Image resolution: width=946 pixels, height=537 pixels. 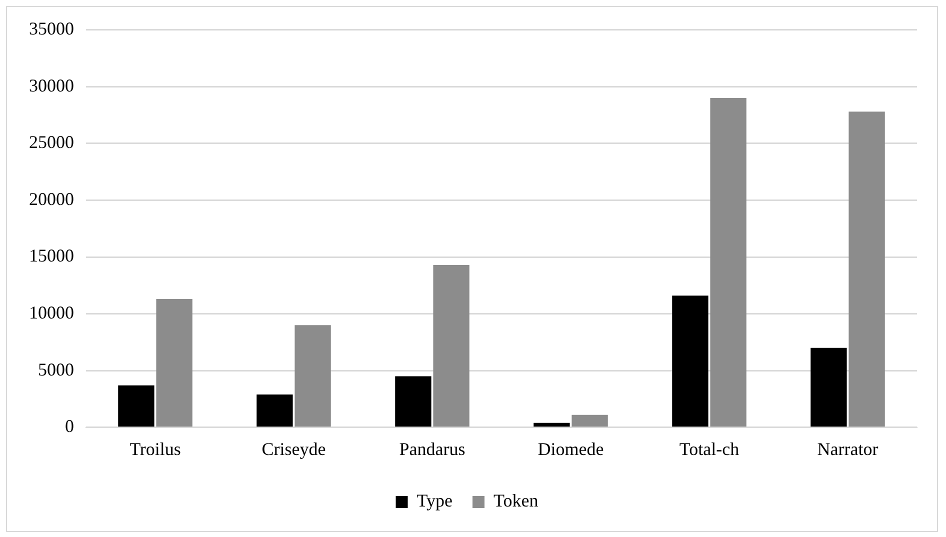 I want to click on x-tick-label: Diomede, so click(x=571, y=448).